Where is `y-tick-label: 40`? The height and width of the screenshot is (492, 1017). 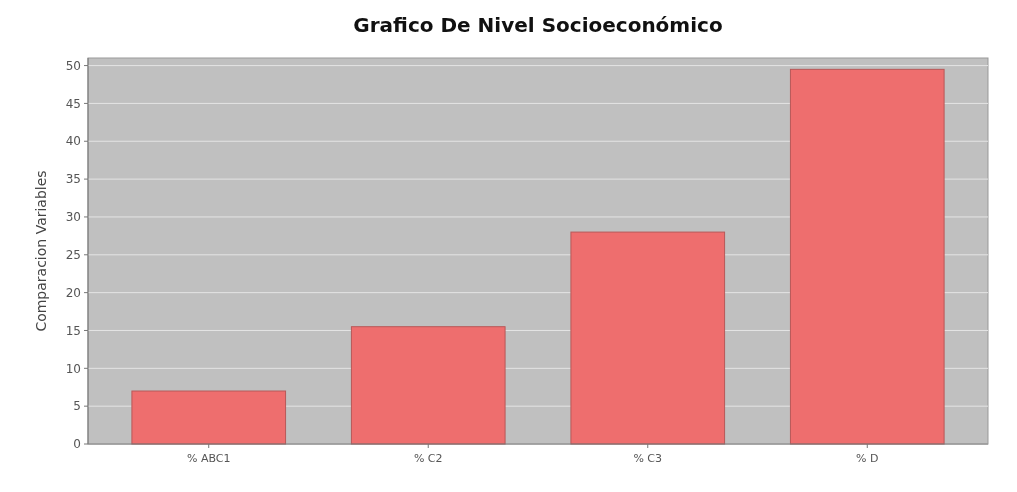
y-tick-label: 40 is located at coordinates (73, 141).